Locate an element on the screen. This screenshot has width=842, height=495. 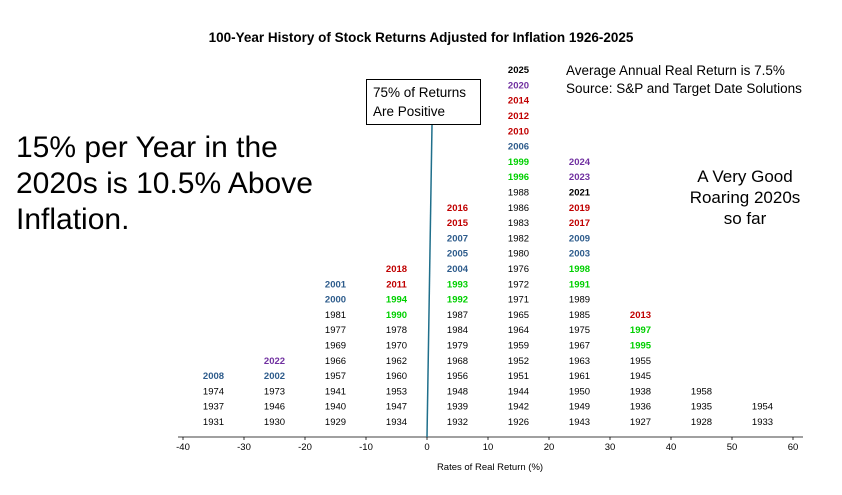
year-label: 1942 is located at coordinates (518, 407).